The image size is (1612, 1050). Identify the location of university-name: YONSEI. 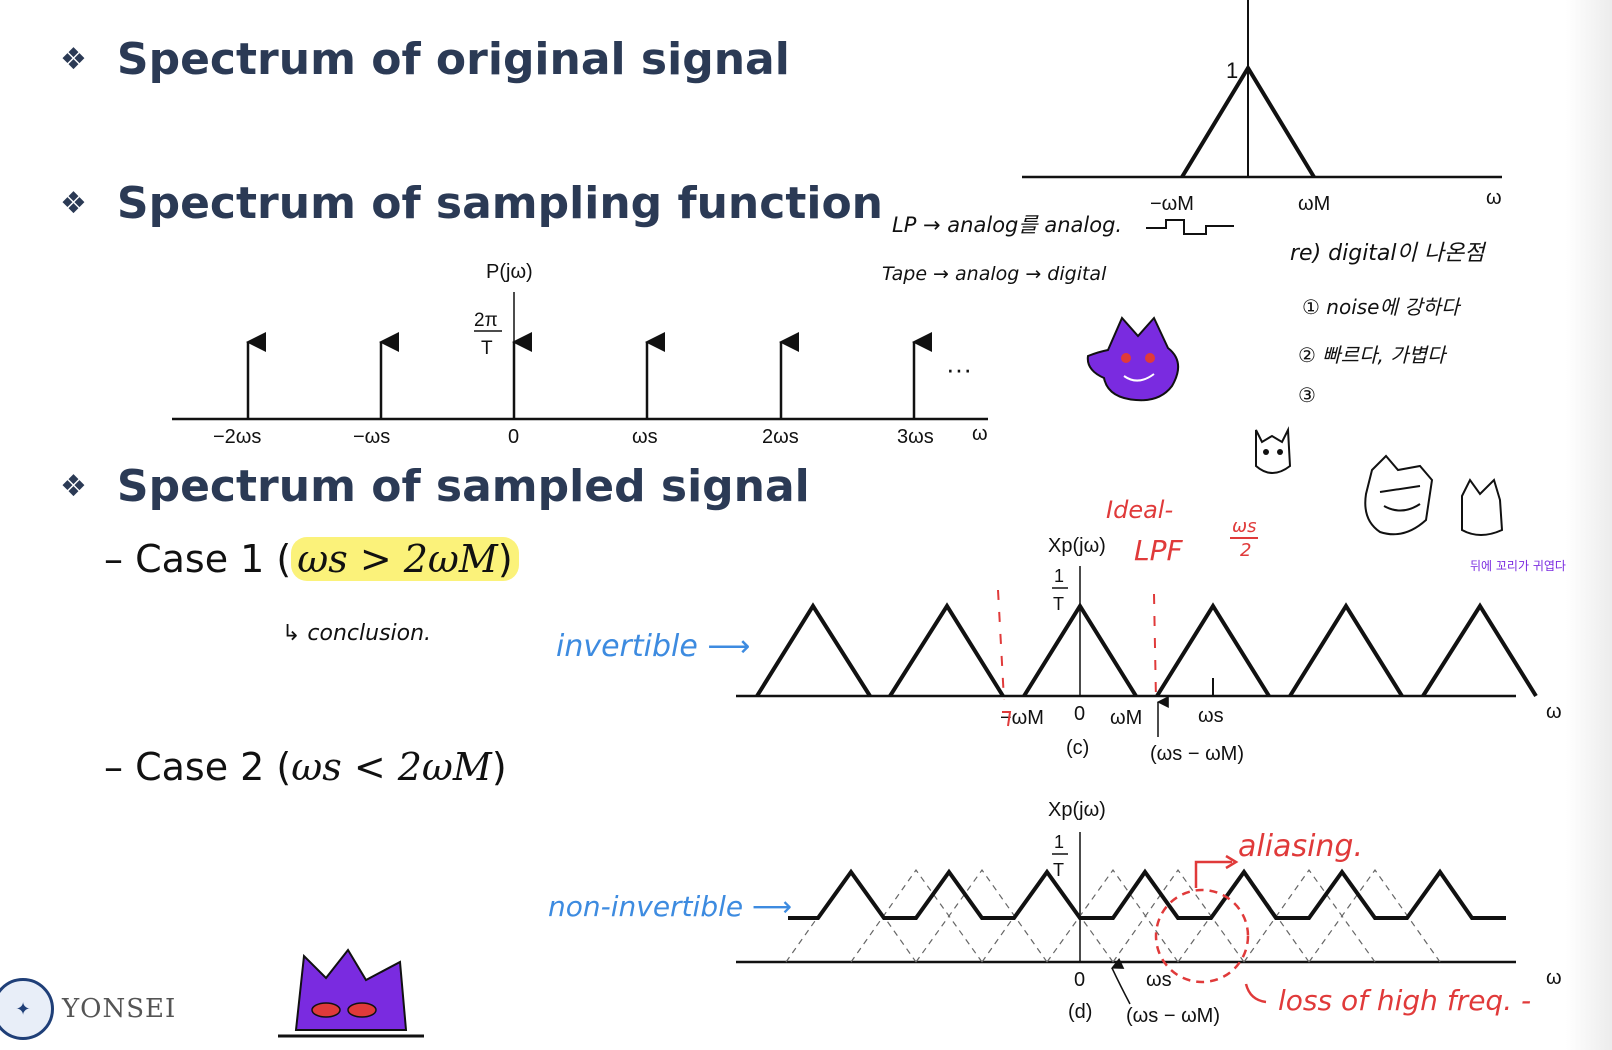
(119, 1009).